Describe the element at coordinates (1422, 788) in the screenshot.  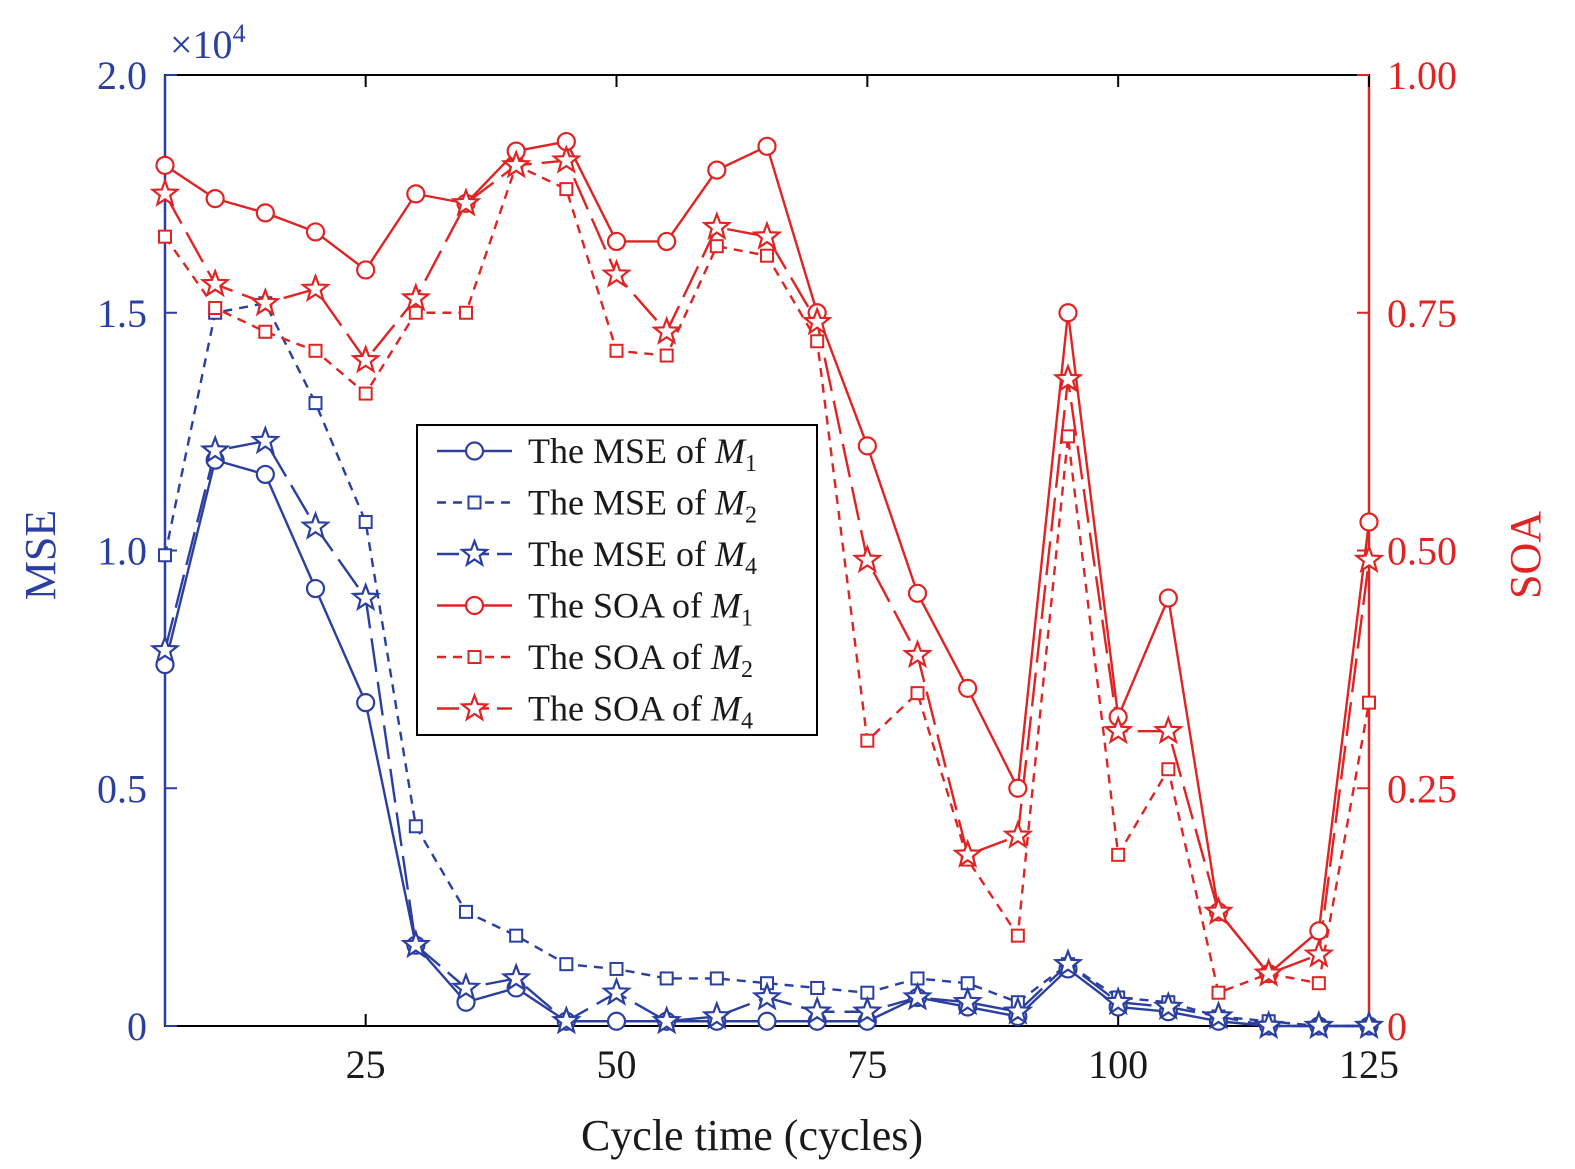
I see `y-right-tick-label: 0.25` at that location.